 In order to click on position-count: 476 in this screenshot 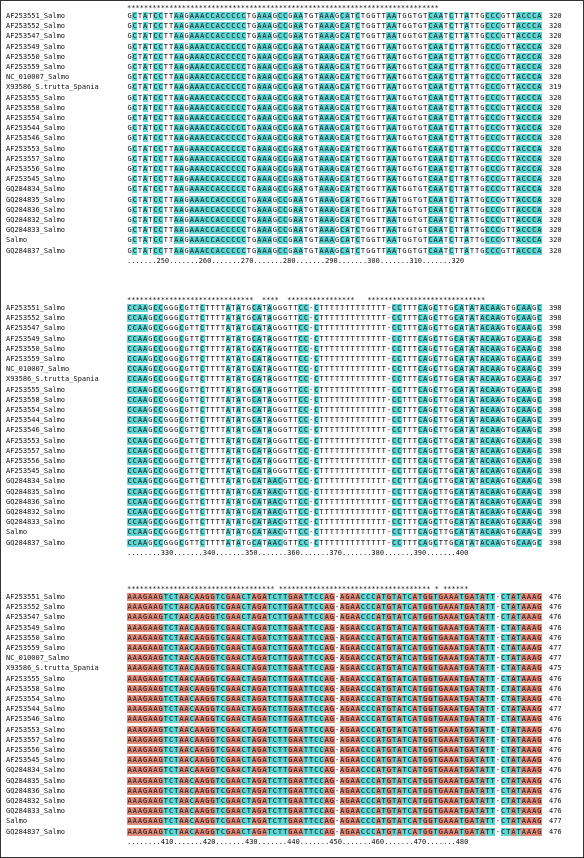, I will do `click(555, 617)`.